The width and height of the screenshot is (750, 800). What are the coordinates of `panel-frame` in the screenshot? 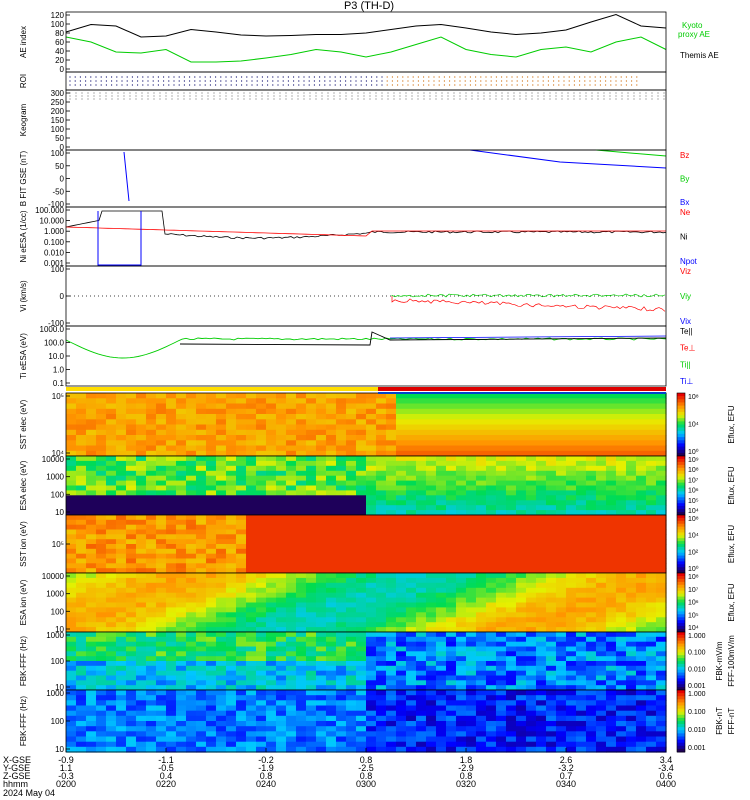 It's located at (366, 42).